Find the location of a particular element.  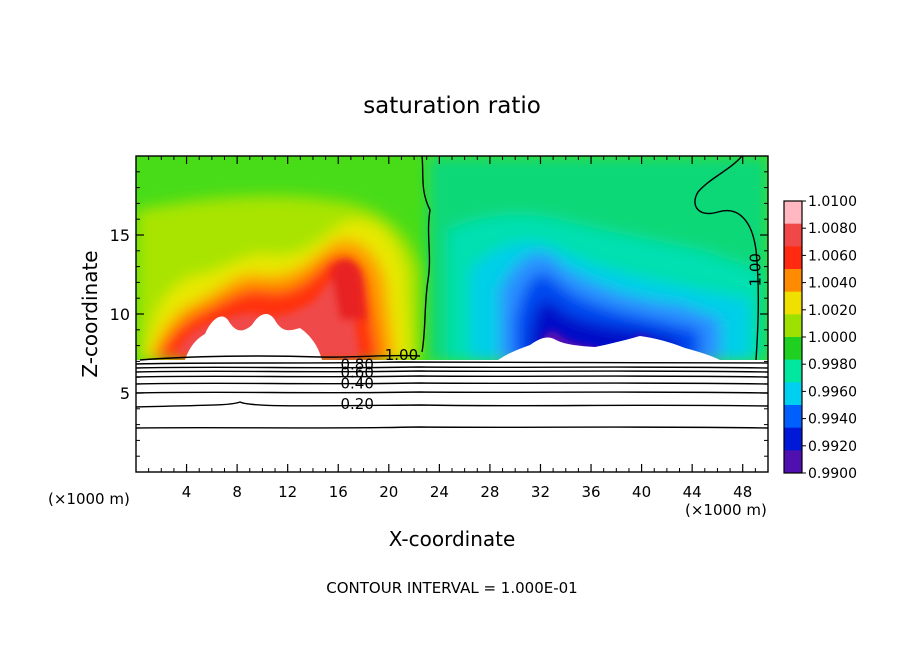

x-tick-label: 40 is located at coordinates (641, 492).